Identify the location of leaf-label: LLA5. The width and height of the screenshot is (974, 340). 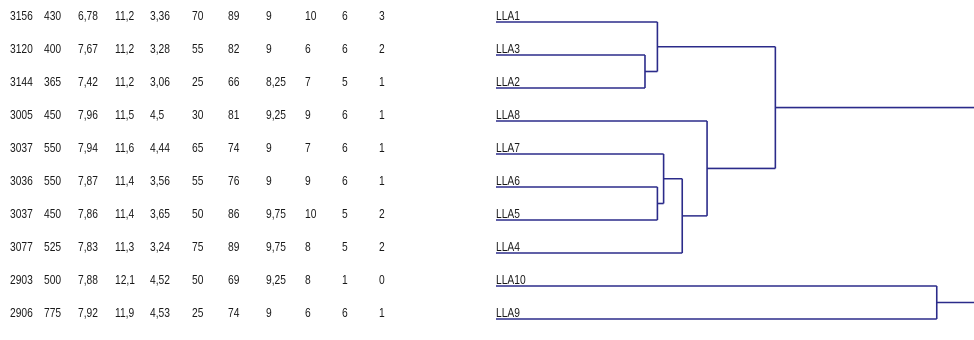
(508, 214).